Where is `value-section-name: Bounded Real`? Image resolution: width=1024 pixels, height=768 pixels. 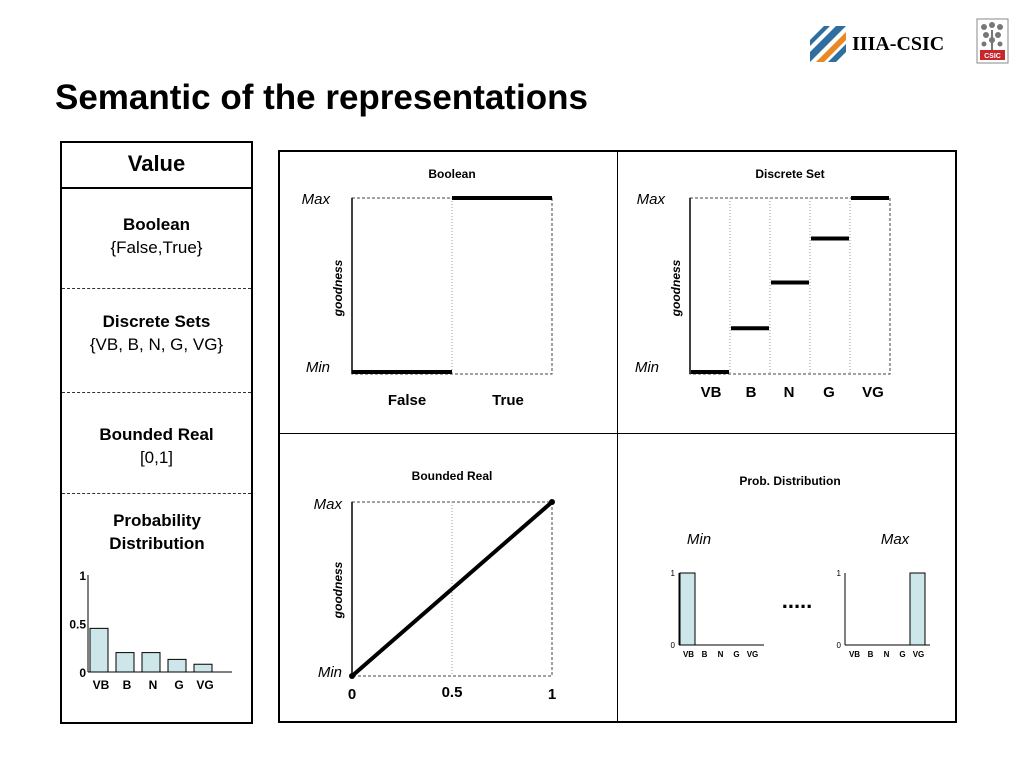
value-section-name: Bounded Real is located at coordinates (156, 434).